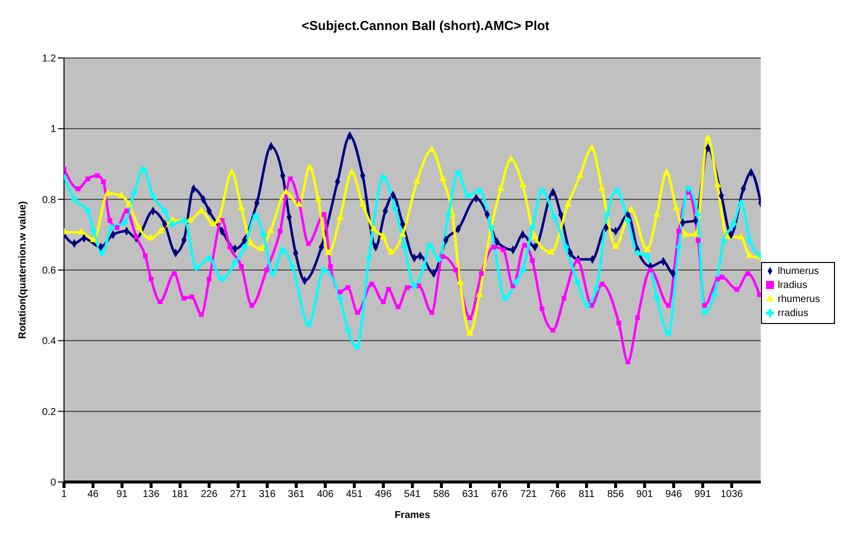 This screenshot has width=851, height=536. Describe the element at coordinates (53, 130) in the screenshot. I see `y-tick-label: 1` at that location.